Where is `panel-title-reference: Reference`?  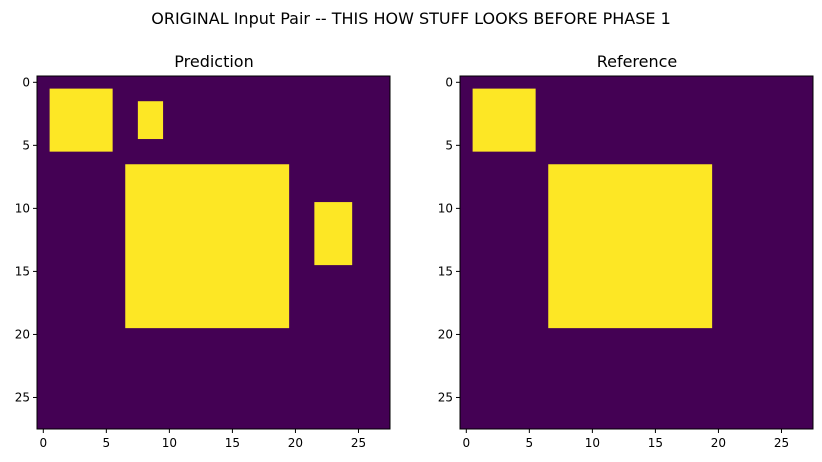 panel-title-reference: Reference is located at coordinates (637, 61).